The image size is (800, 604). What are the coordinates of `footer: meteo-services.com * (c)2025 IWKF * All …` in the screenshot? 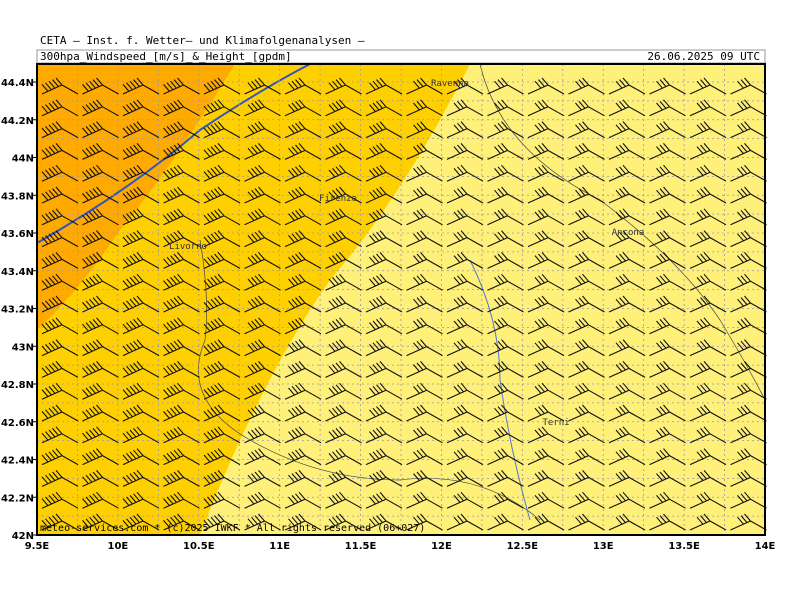 It's located at (232, 528).